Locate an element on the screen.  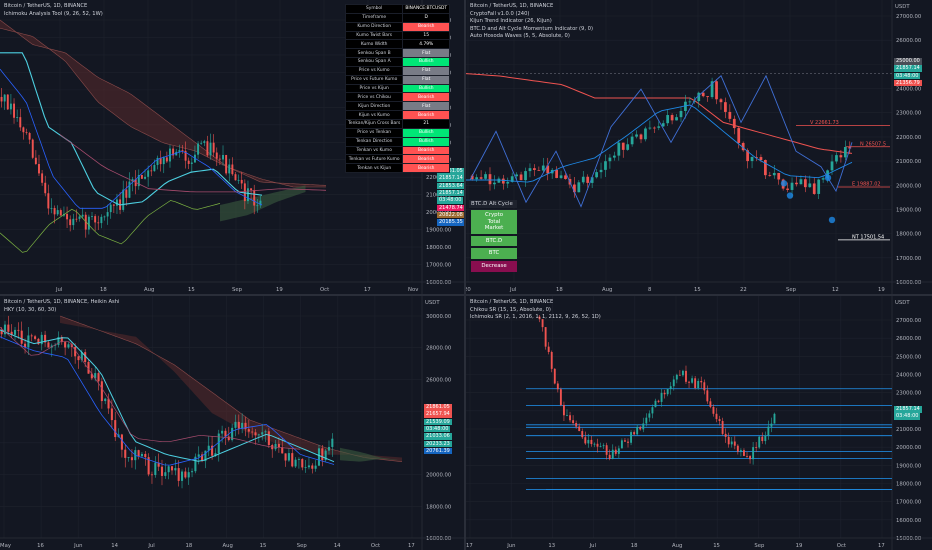
price-axis-label: 19000.00 is located at coordinates (909, 466).